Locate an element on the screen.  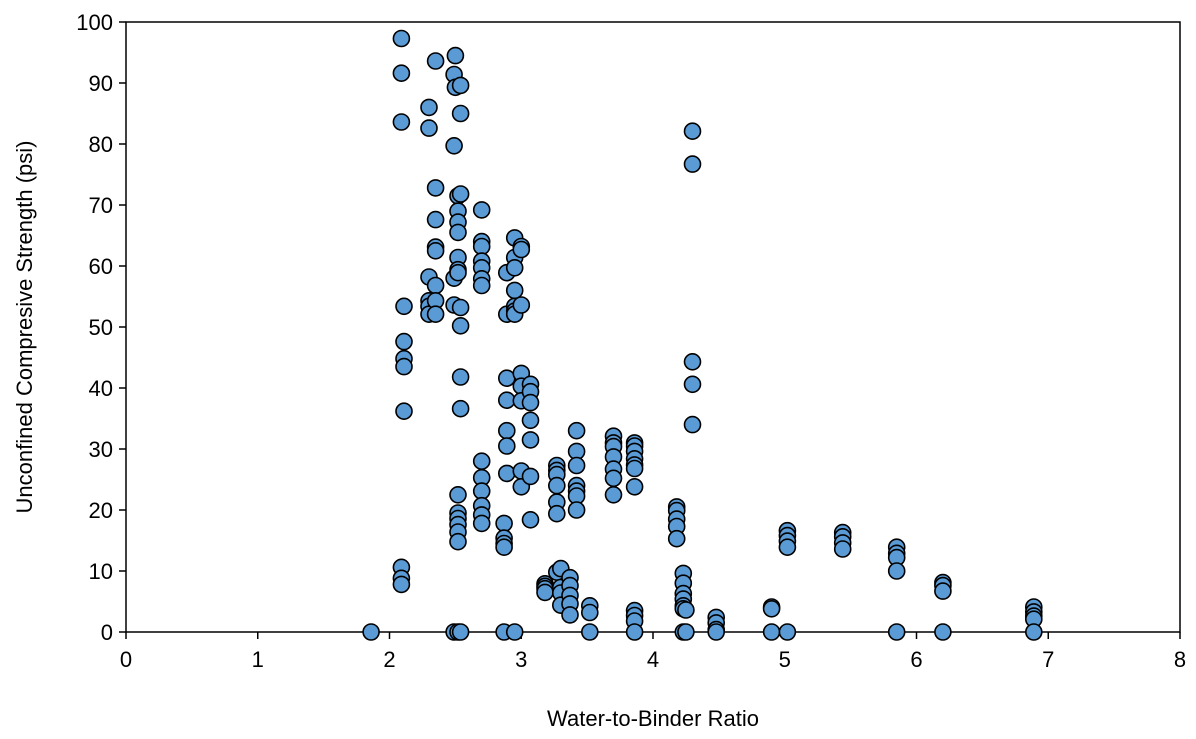
y-tick-label: 60 is located at coordinates (101, 266).